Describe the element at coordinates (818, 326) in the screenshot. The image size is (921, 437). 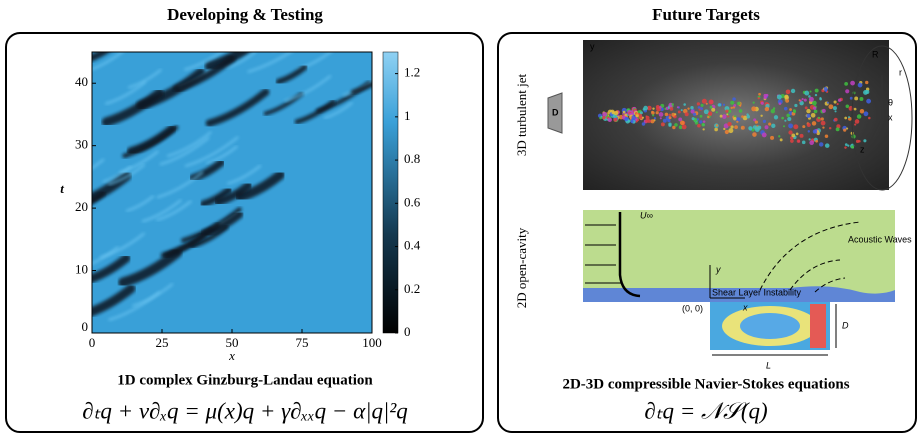
I see `cavity-wall` at that location.